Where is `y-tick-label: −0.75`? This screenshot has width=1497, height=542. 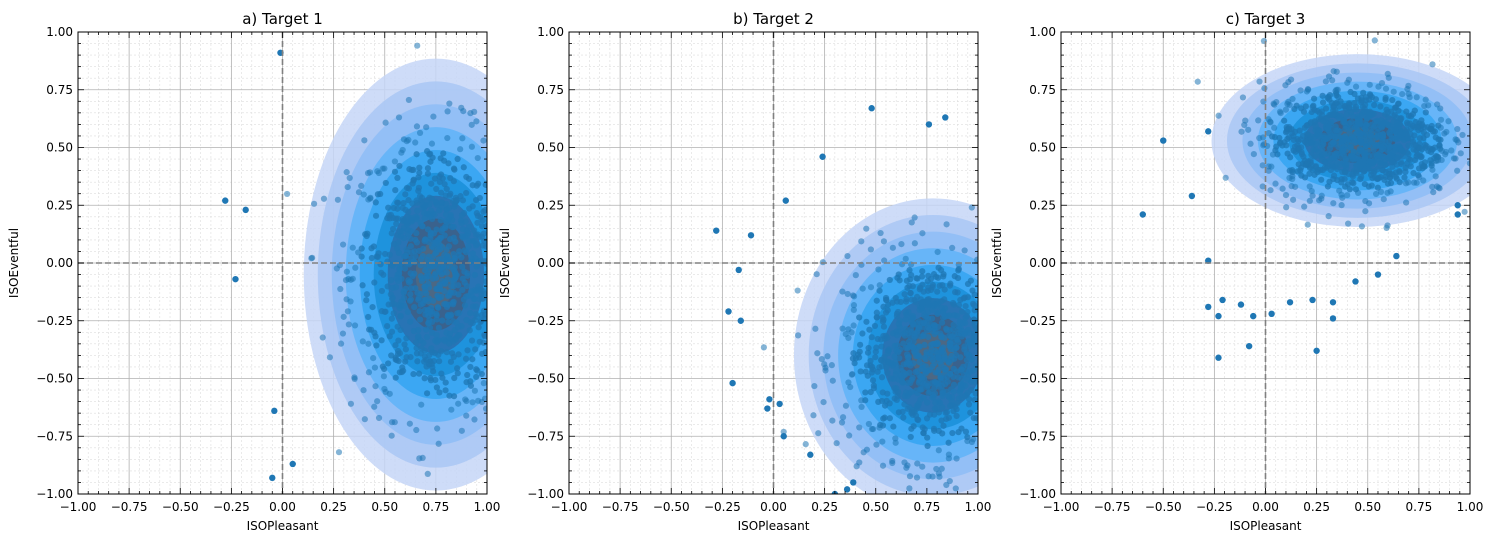
y-tick-label: −0.75 is located at coordinates (1037, 436).